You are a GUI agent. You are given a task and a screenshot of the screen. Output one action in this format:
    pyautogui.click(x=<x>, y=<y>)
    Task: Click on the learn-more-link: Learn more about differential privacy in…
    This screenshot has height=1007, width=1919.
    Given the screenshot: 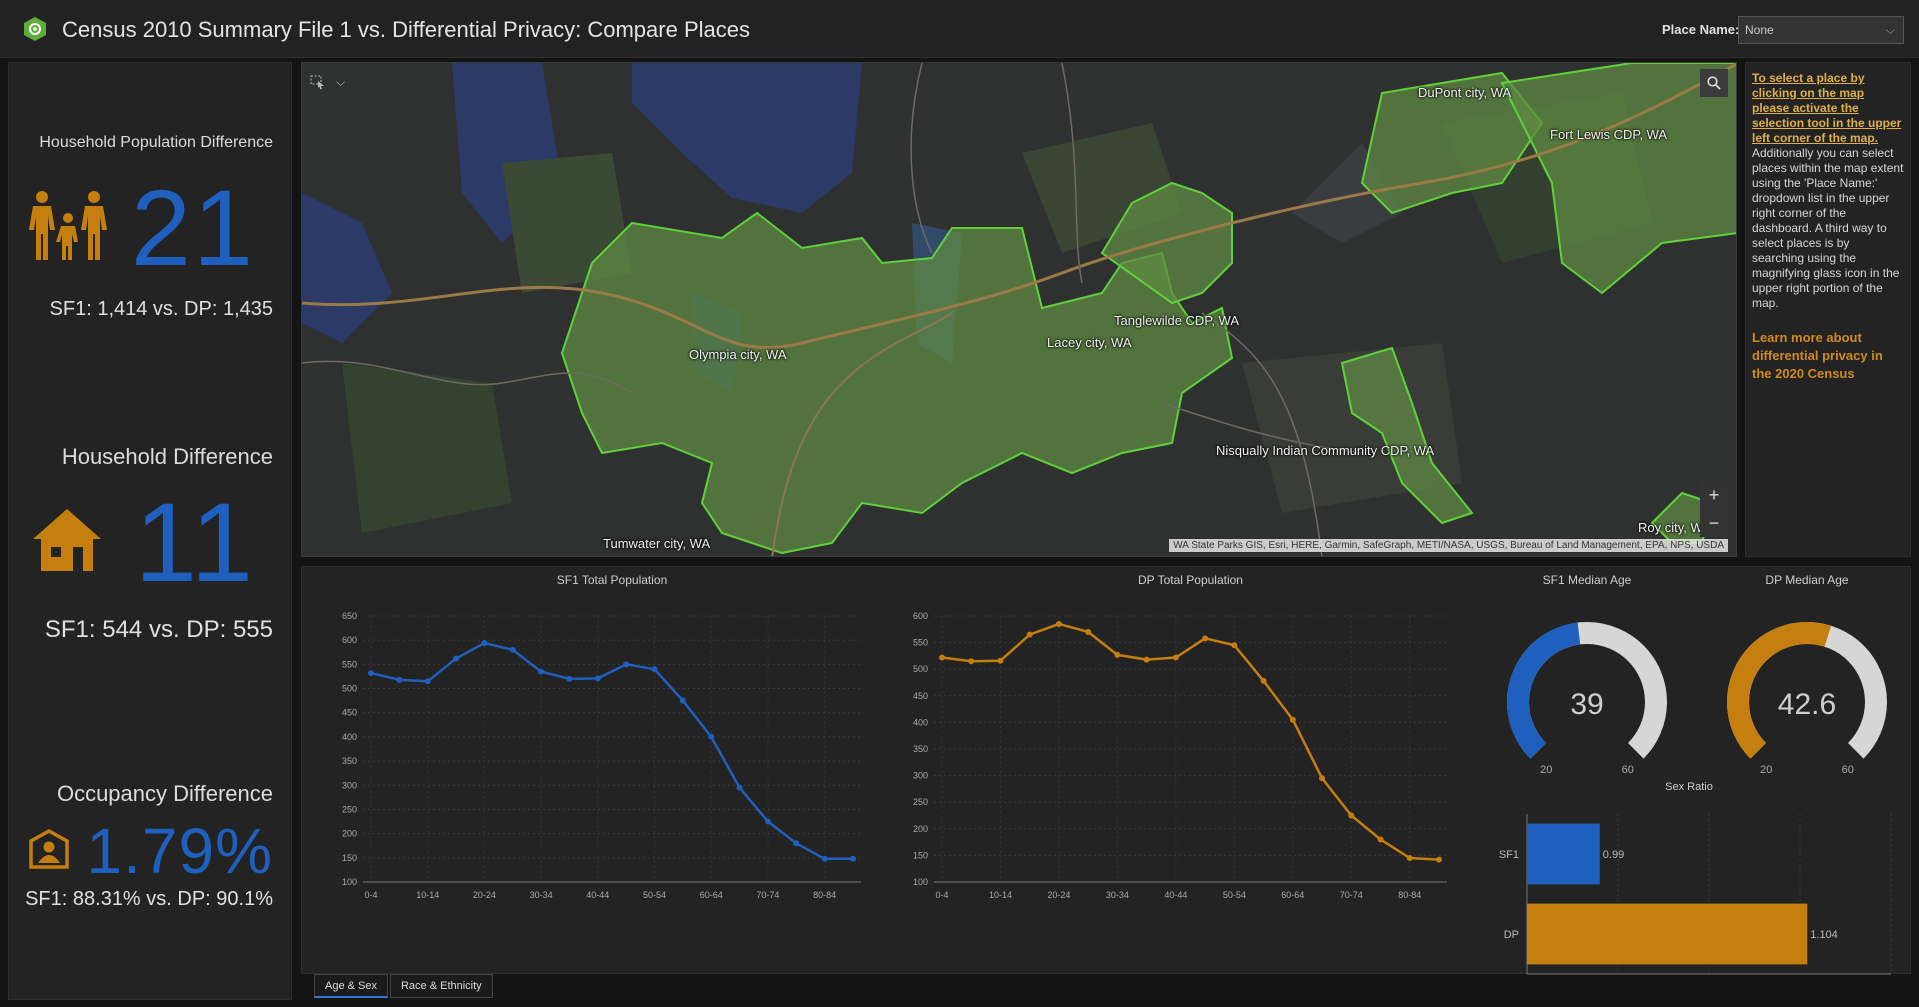 What is the action you would take?
    pyautogui.click(x=1817, y=355)
    